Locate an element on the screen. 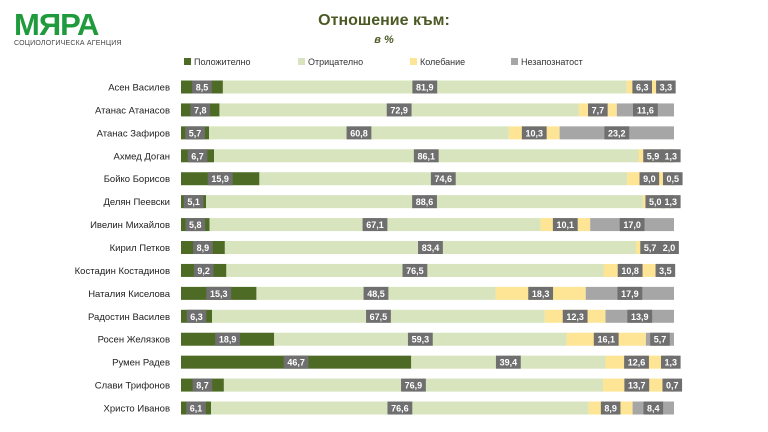 The width and height of the screenshot is (768, 432). data-label: 6,3 is located at coordinates (196, 317).